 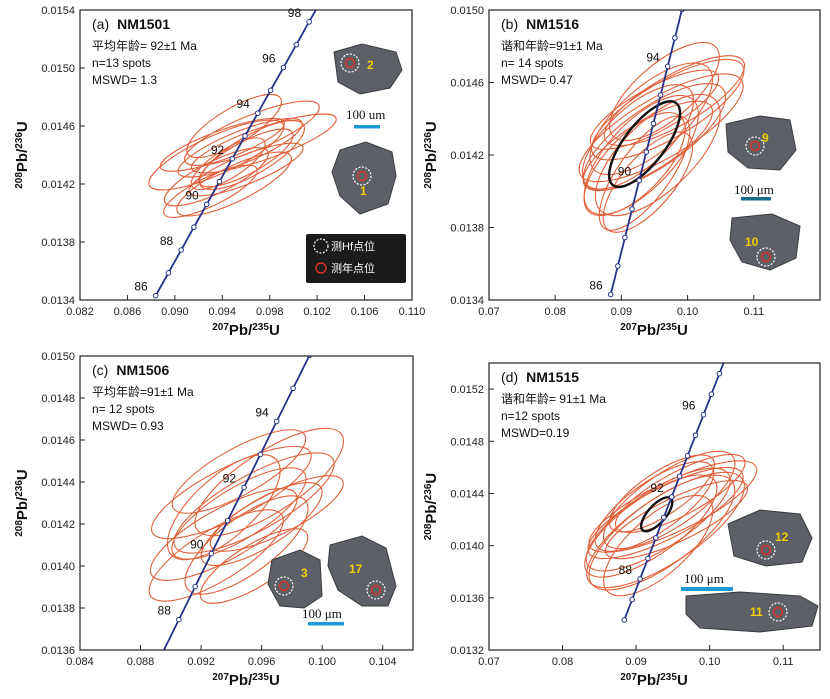 I want to click on x-tick-label: 0.104, so click(x=383, y=662).